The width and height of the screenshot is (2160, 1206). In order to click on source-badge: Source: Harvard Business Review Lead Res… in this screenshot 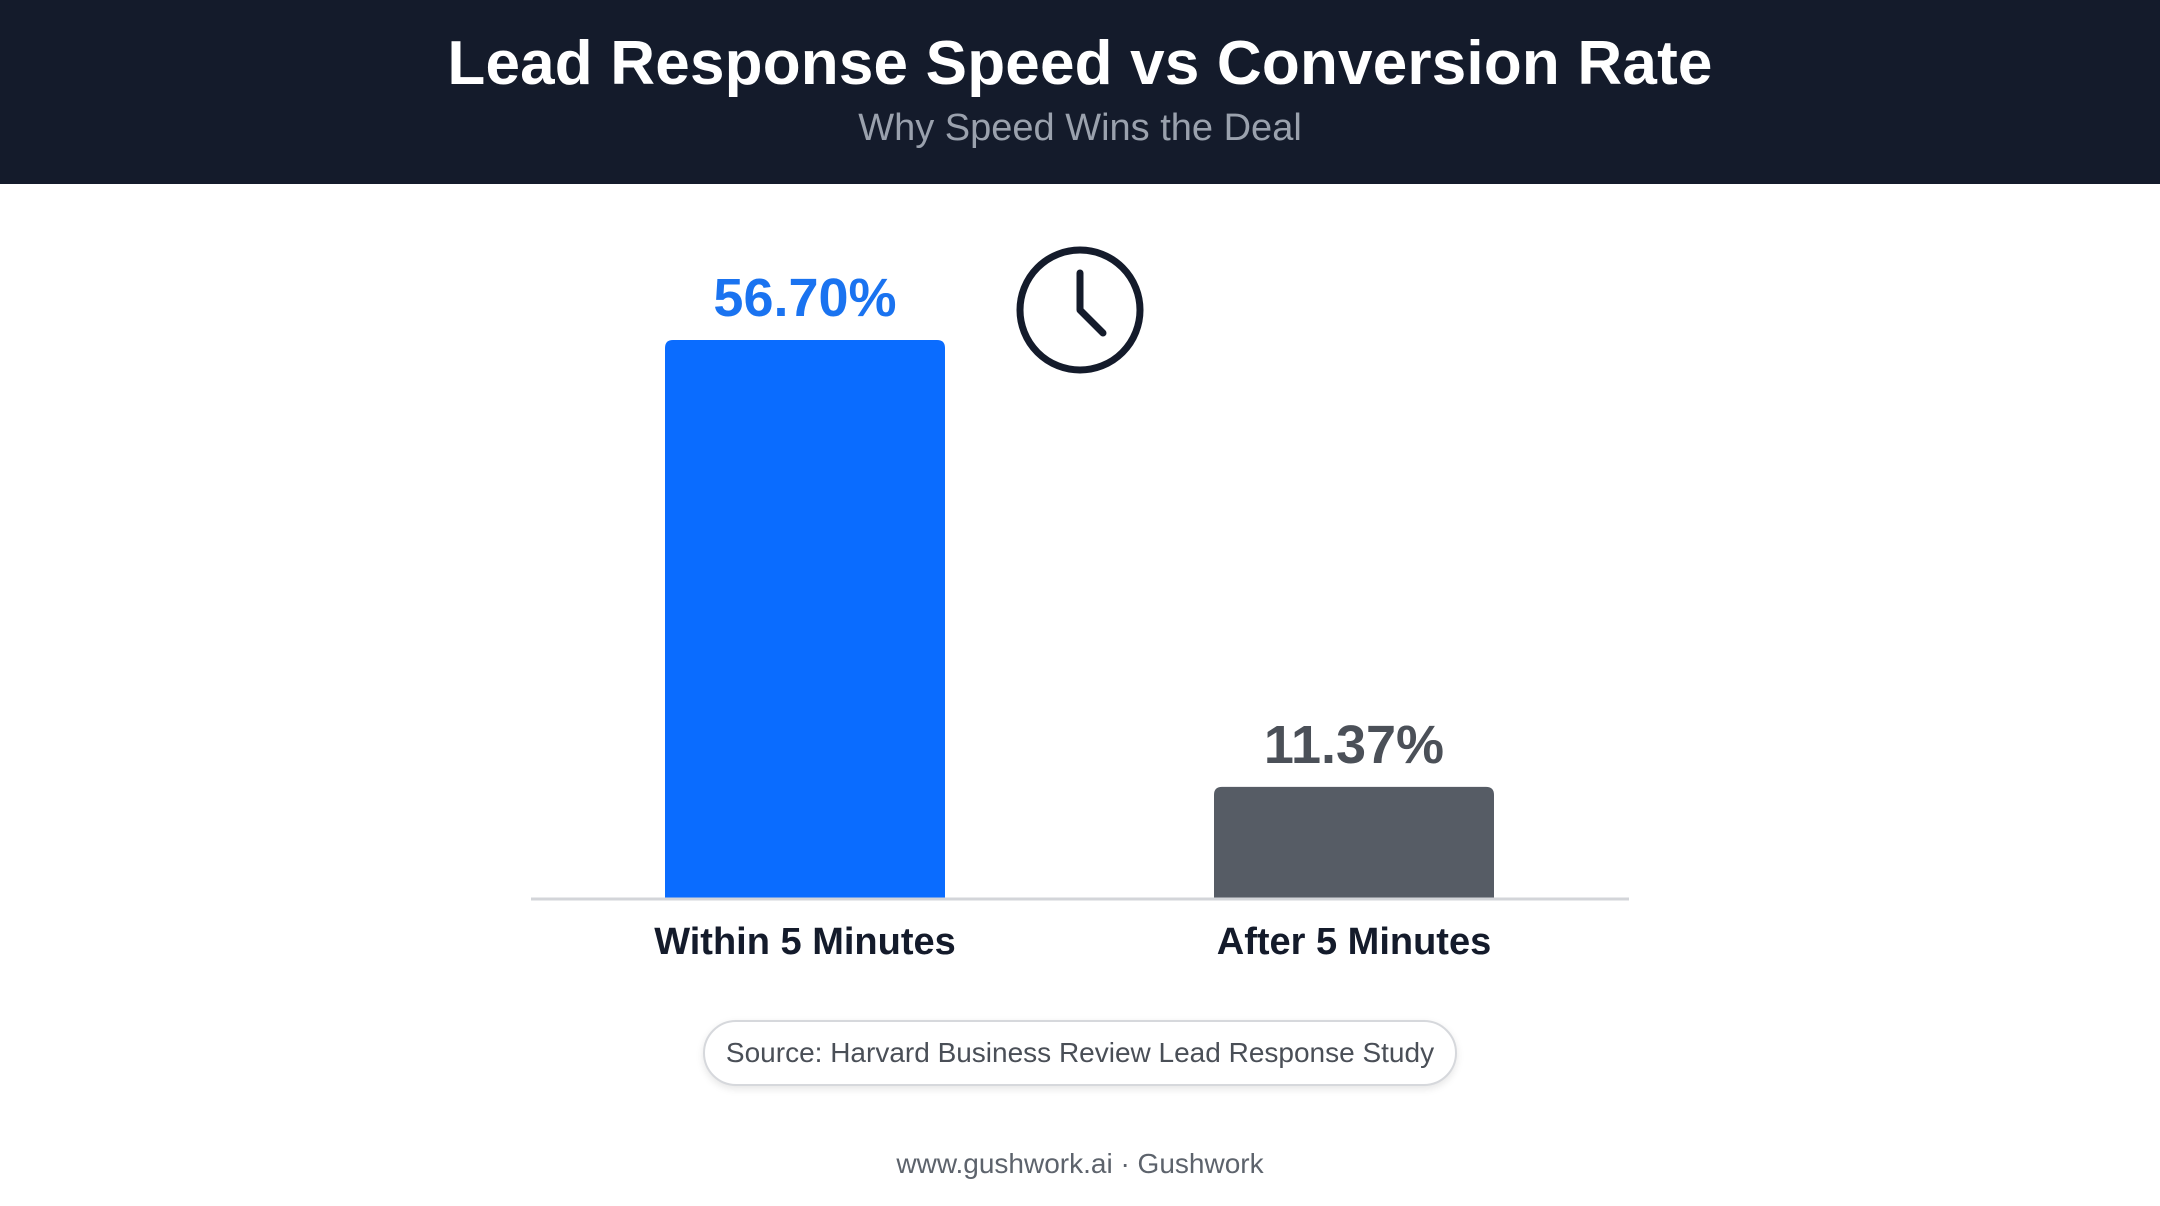, I will do `click(1080, 1053)`.